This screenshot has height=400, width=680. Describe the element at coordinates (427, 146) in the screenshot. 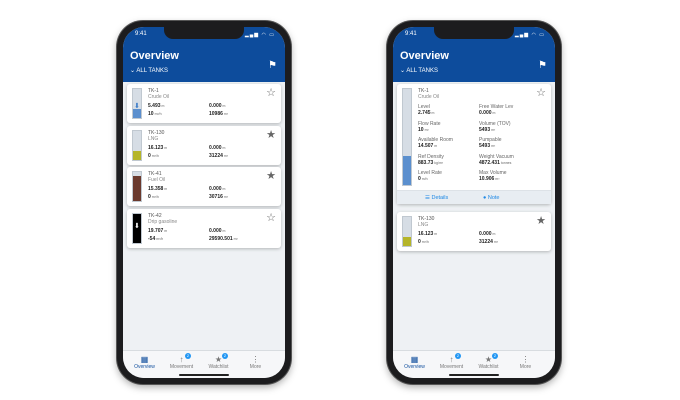

I see `field: 14.507m` at that location.